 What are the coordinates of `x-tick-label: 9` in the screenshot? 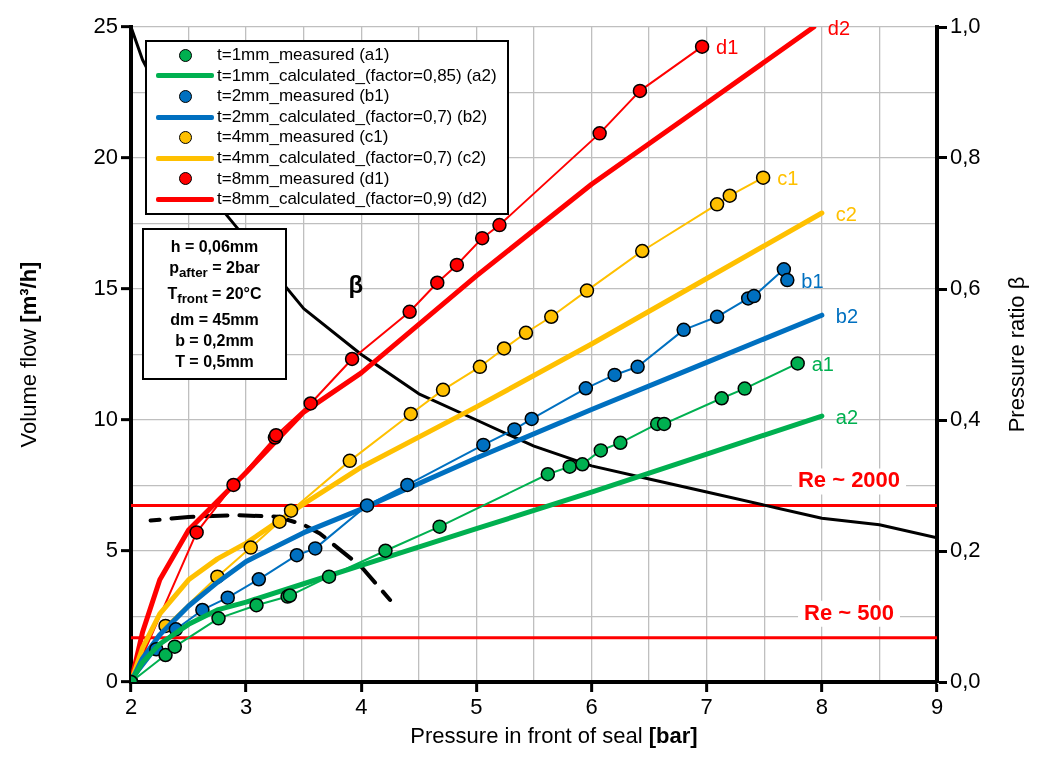 It's located at (937, 707).